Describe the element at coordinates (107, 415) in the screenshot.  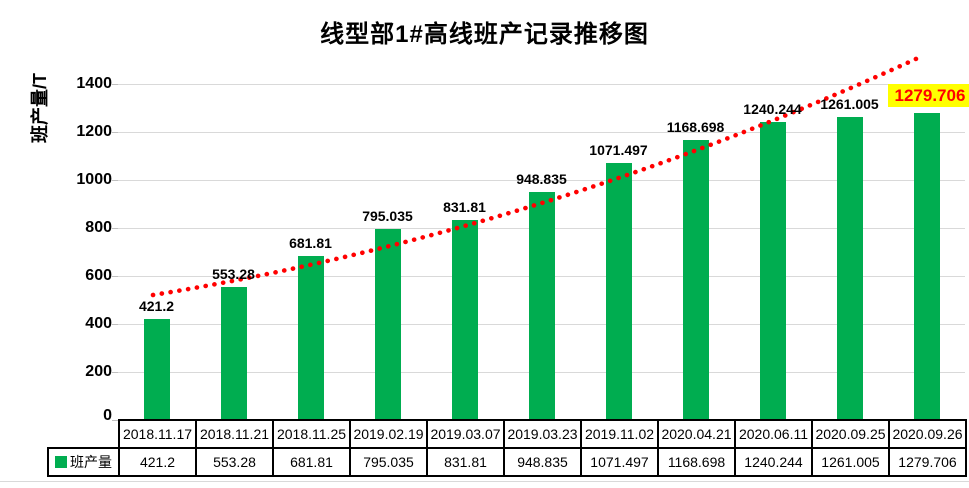
I see `y-axis-tick-label: 0` at that location.